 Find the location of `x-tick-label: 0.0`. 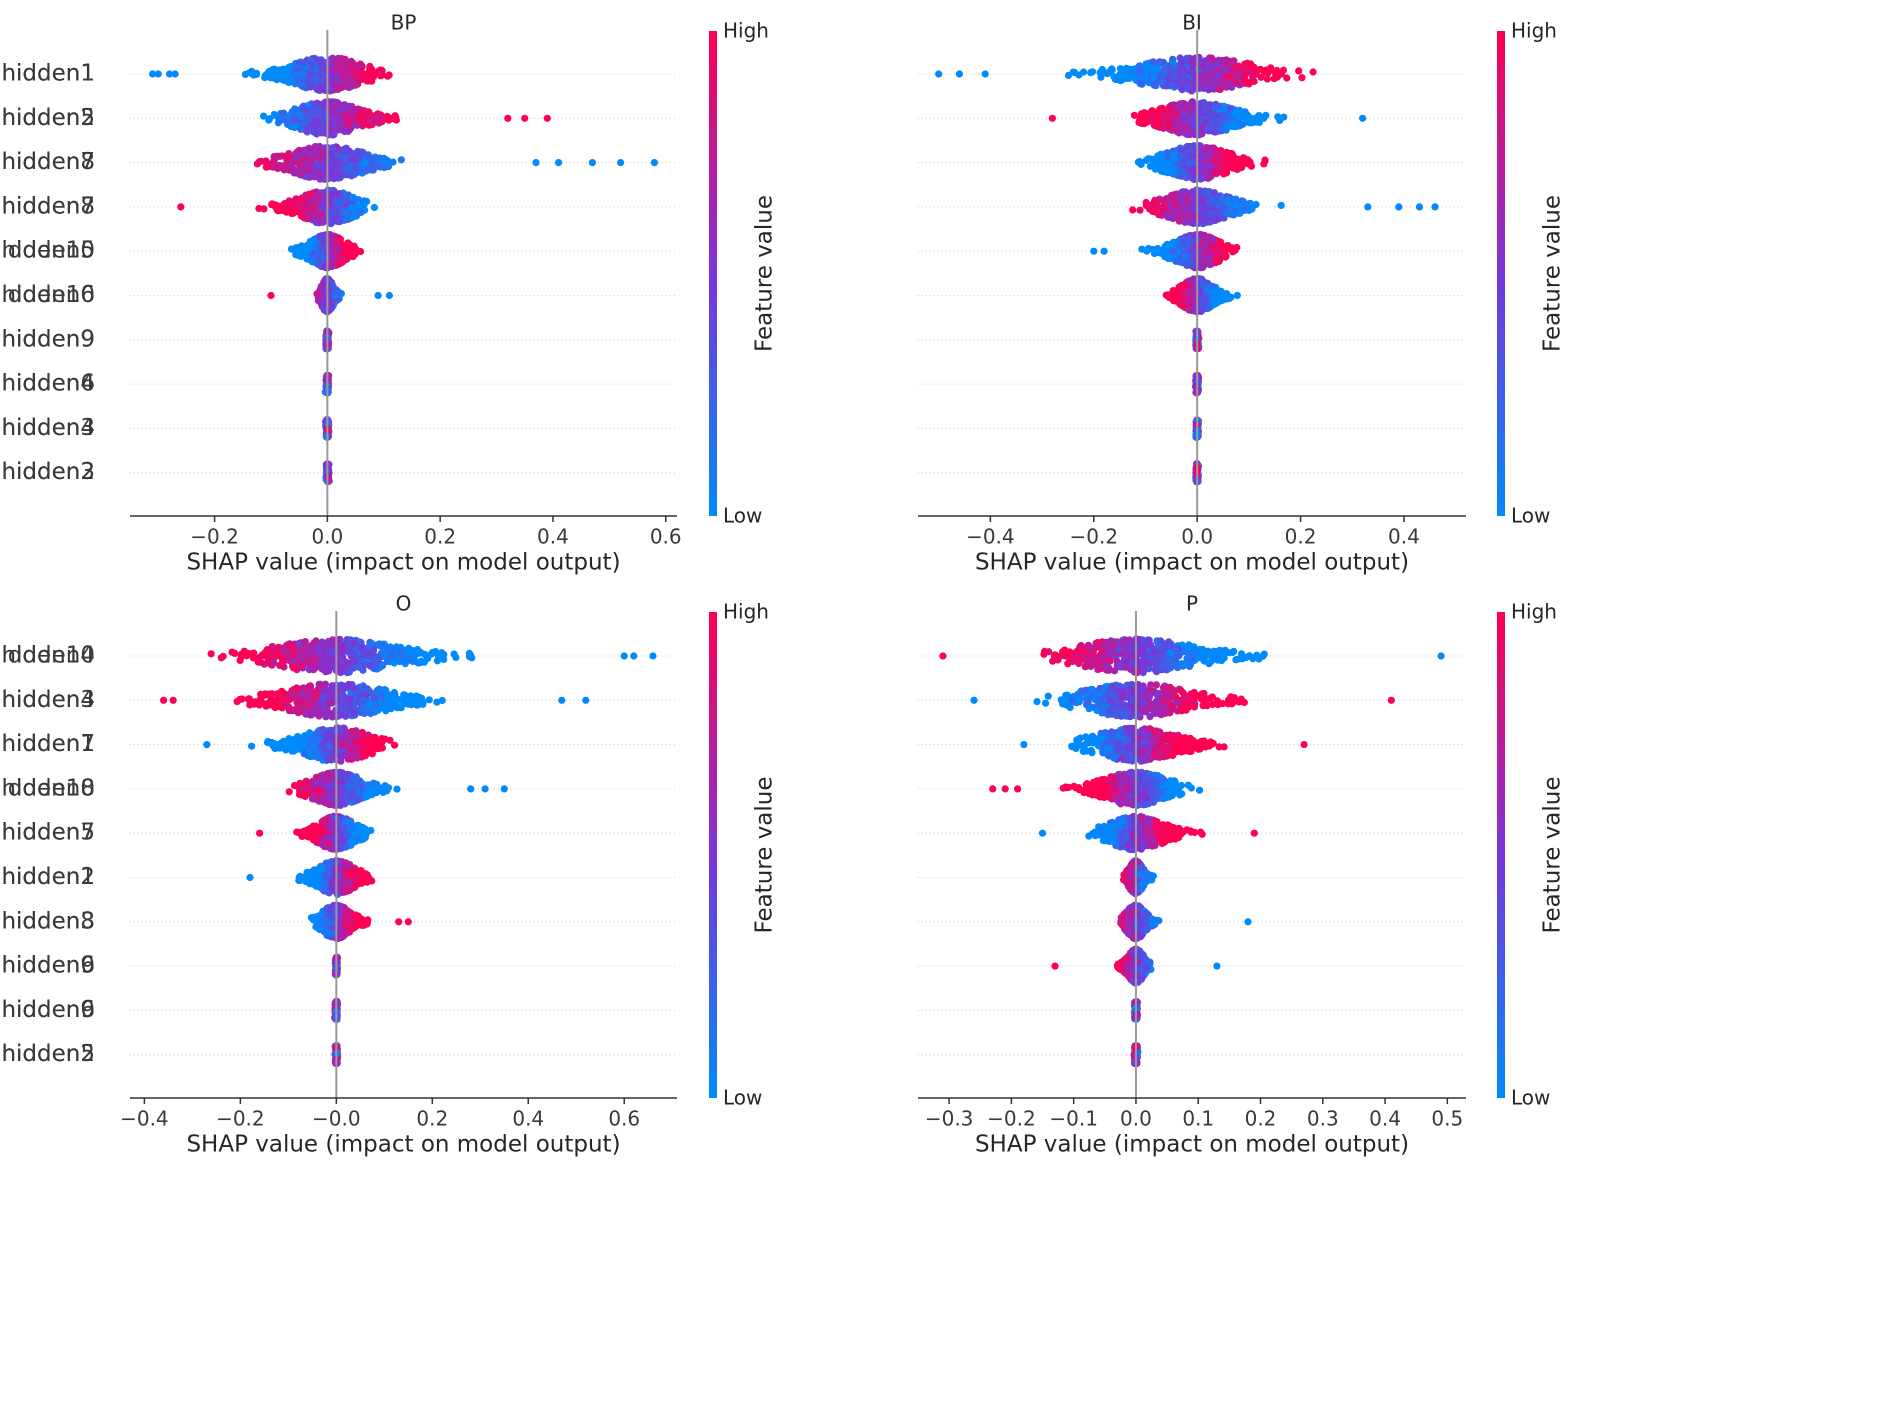

x-tick-label: 0.0 is located at coordinates (327, 537).